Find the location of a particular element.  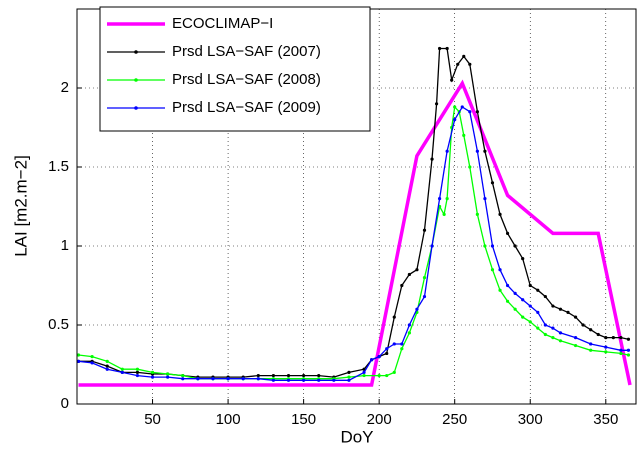

x-axis-label: DoY is located at coordinates (356, 436).